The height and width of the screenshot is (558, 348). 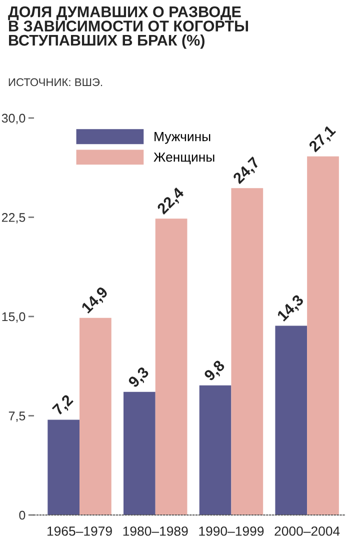 I want to click on y-tick-label: 30,0, so click(x=14, y=119).